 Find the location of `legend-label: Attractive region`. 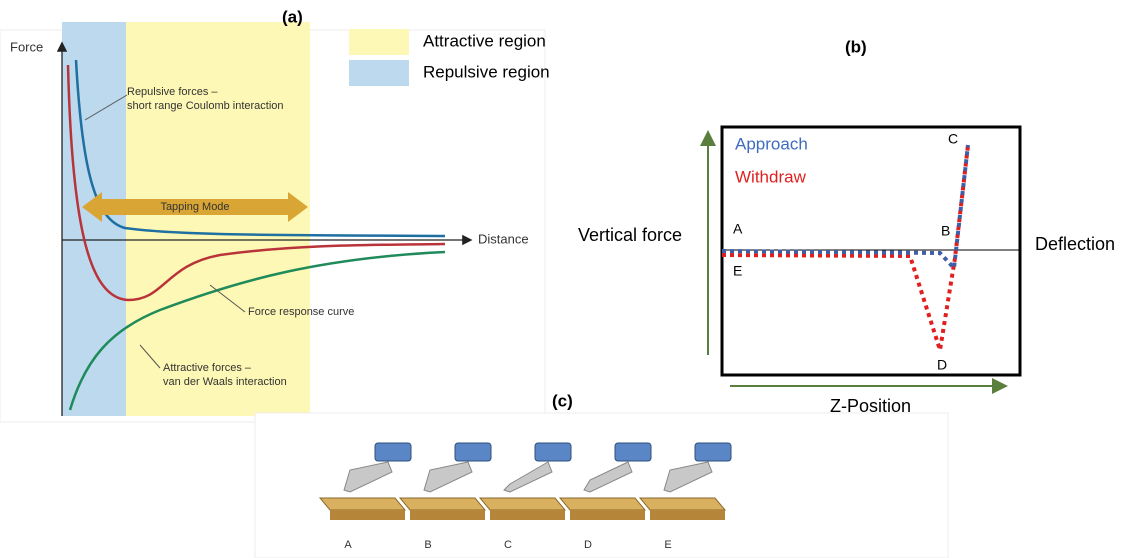

legend-label: Attractive region is located at coordinates (484, 40).